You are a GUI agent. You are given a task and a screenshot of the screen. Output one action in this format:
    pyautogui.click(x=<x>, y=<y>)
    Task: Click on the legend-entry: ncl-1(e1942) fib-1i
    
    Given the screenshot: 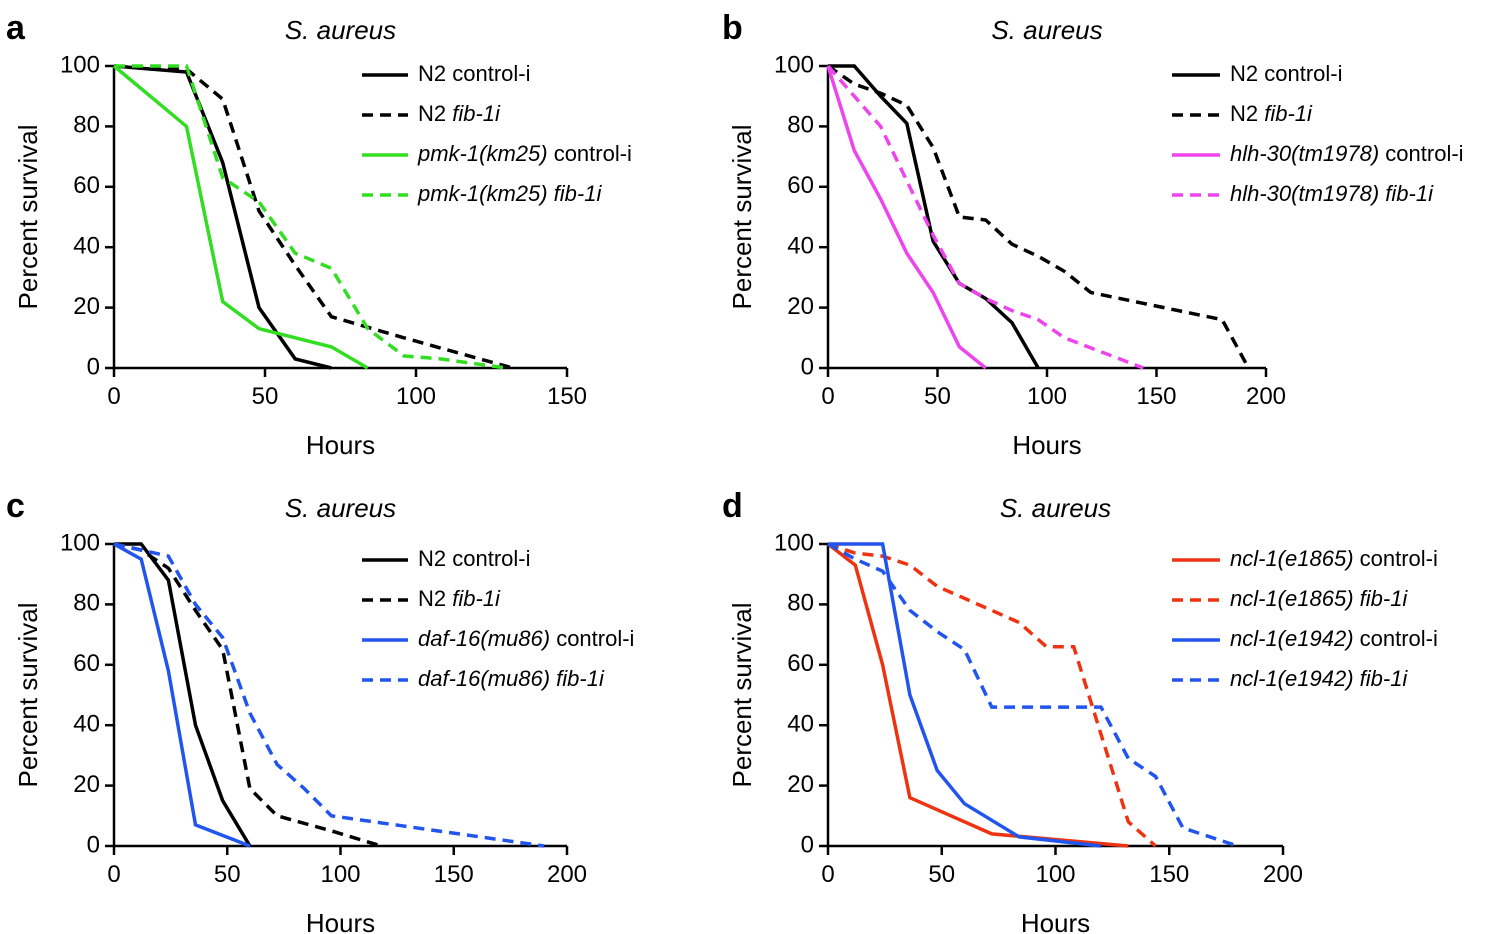 What is the action you would take?
    pyautogui.click(x=1319, y=678)
    